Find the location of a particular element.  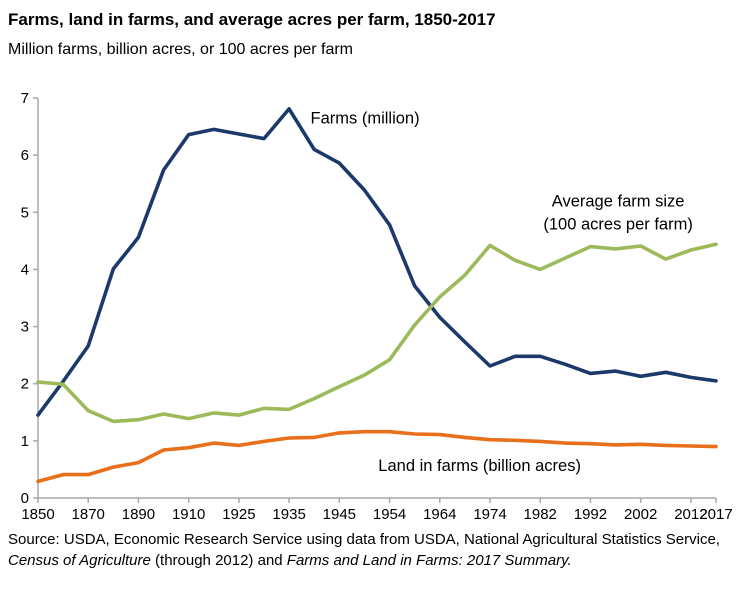

land-in-farms-line is located at coordinates (377, 456).